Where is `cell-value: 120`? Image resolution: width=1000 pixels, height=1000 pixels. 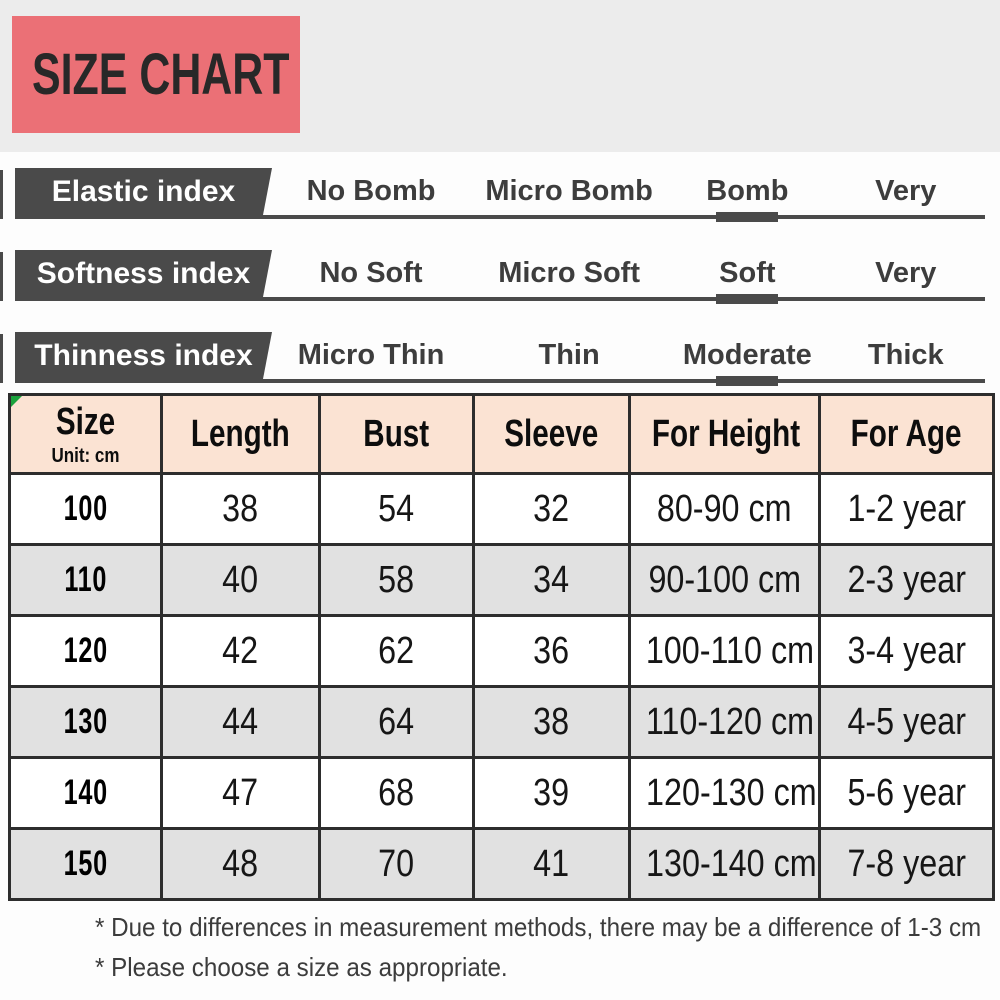 cell-value: 120 is located at coordinates (85, 650).